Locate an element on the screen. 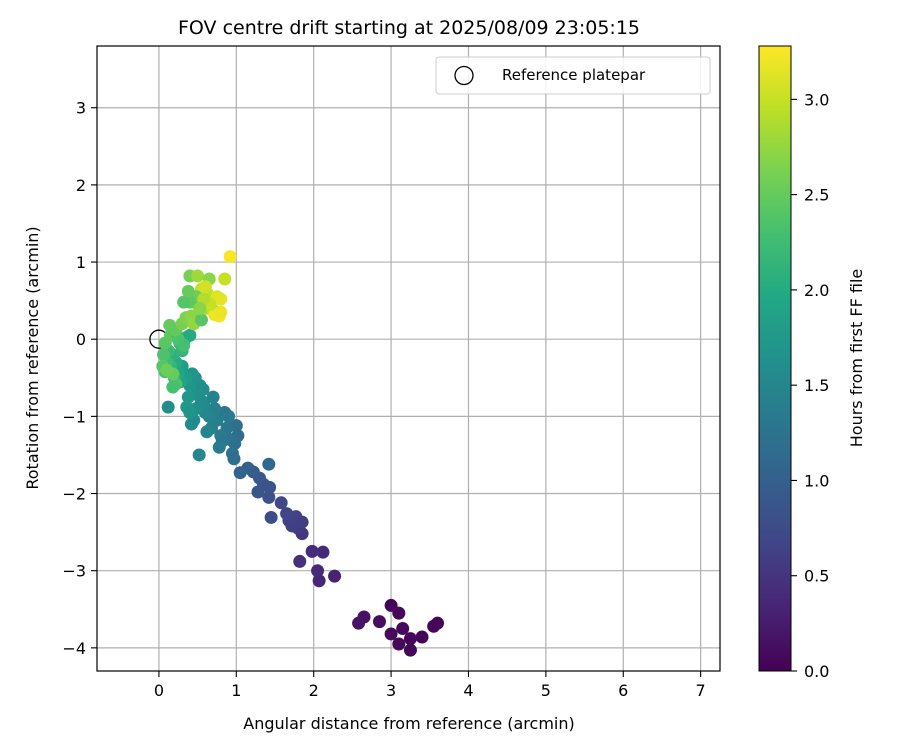 This screenshot has width=900, height=750. colorbar-tick-label: 2.5 is located at coordinates (816, 195).